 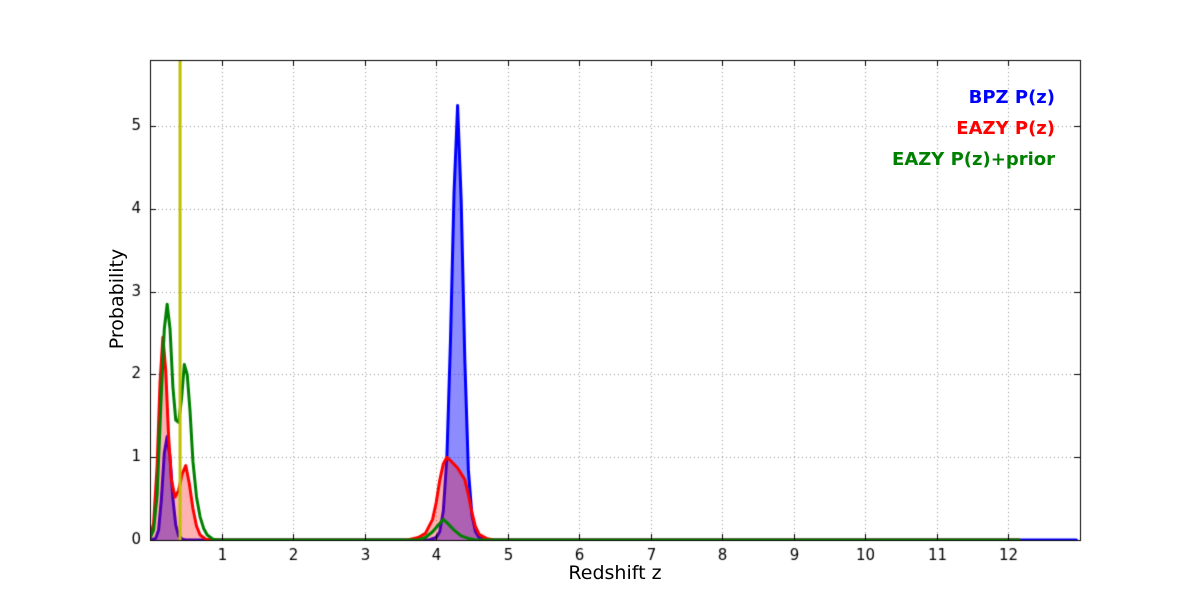 What do you see at coordinates (1005, 128) in the screenshot?
I see `legend-item-eazy: EAZY P(z)` at bounding box center [1005, 128].